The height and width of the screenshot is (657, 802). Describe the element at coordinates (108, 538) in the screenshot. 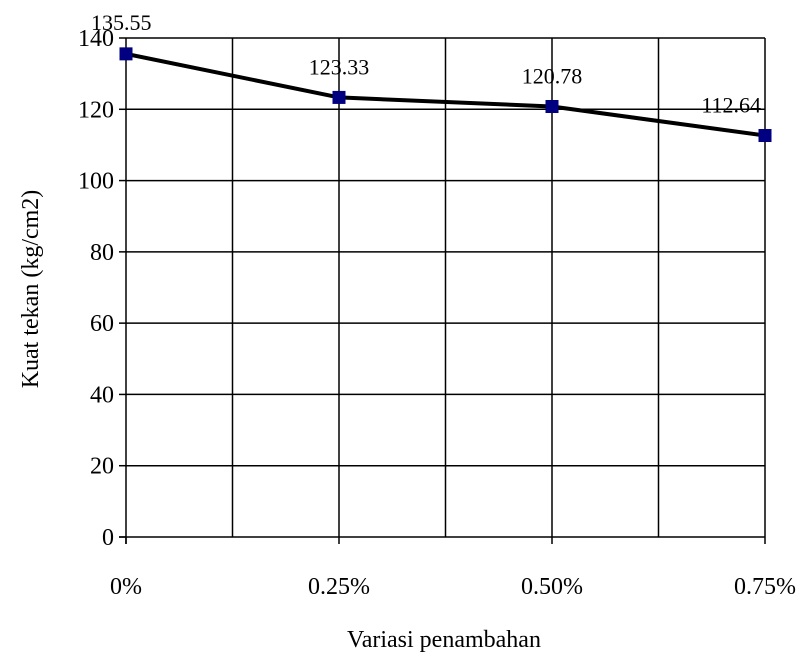

I see `y-tick-label: 0` at that location.